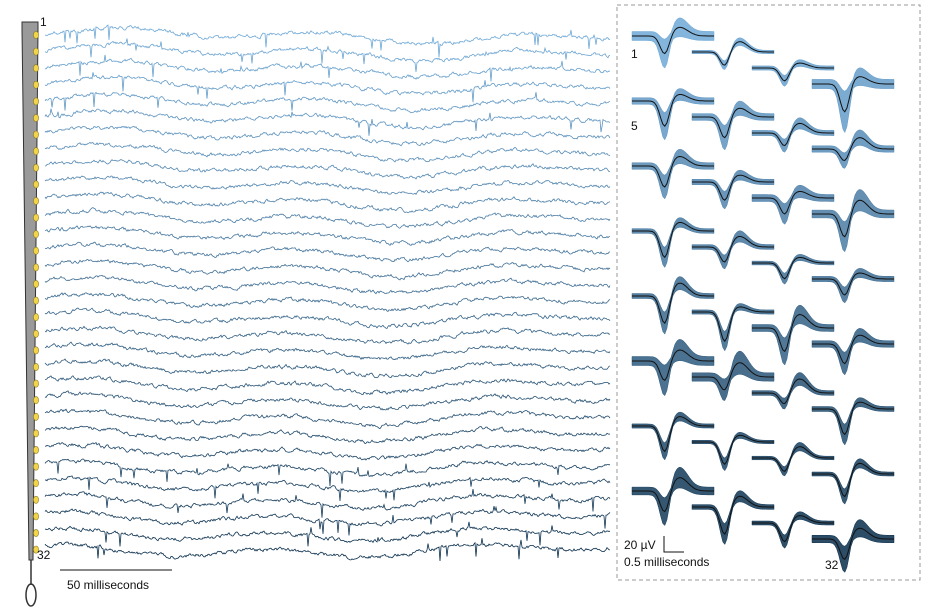 This screenshot has width=937, height=615. Describe the element at coordinates (634, 126) in the screenshot. I see `waveform-label: 5` at that location.